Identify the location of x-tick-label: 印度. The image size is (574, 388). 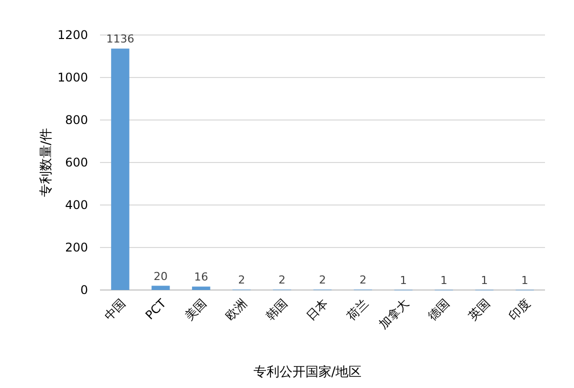
(519, 310).